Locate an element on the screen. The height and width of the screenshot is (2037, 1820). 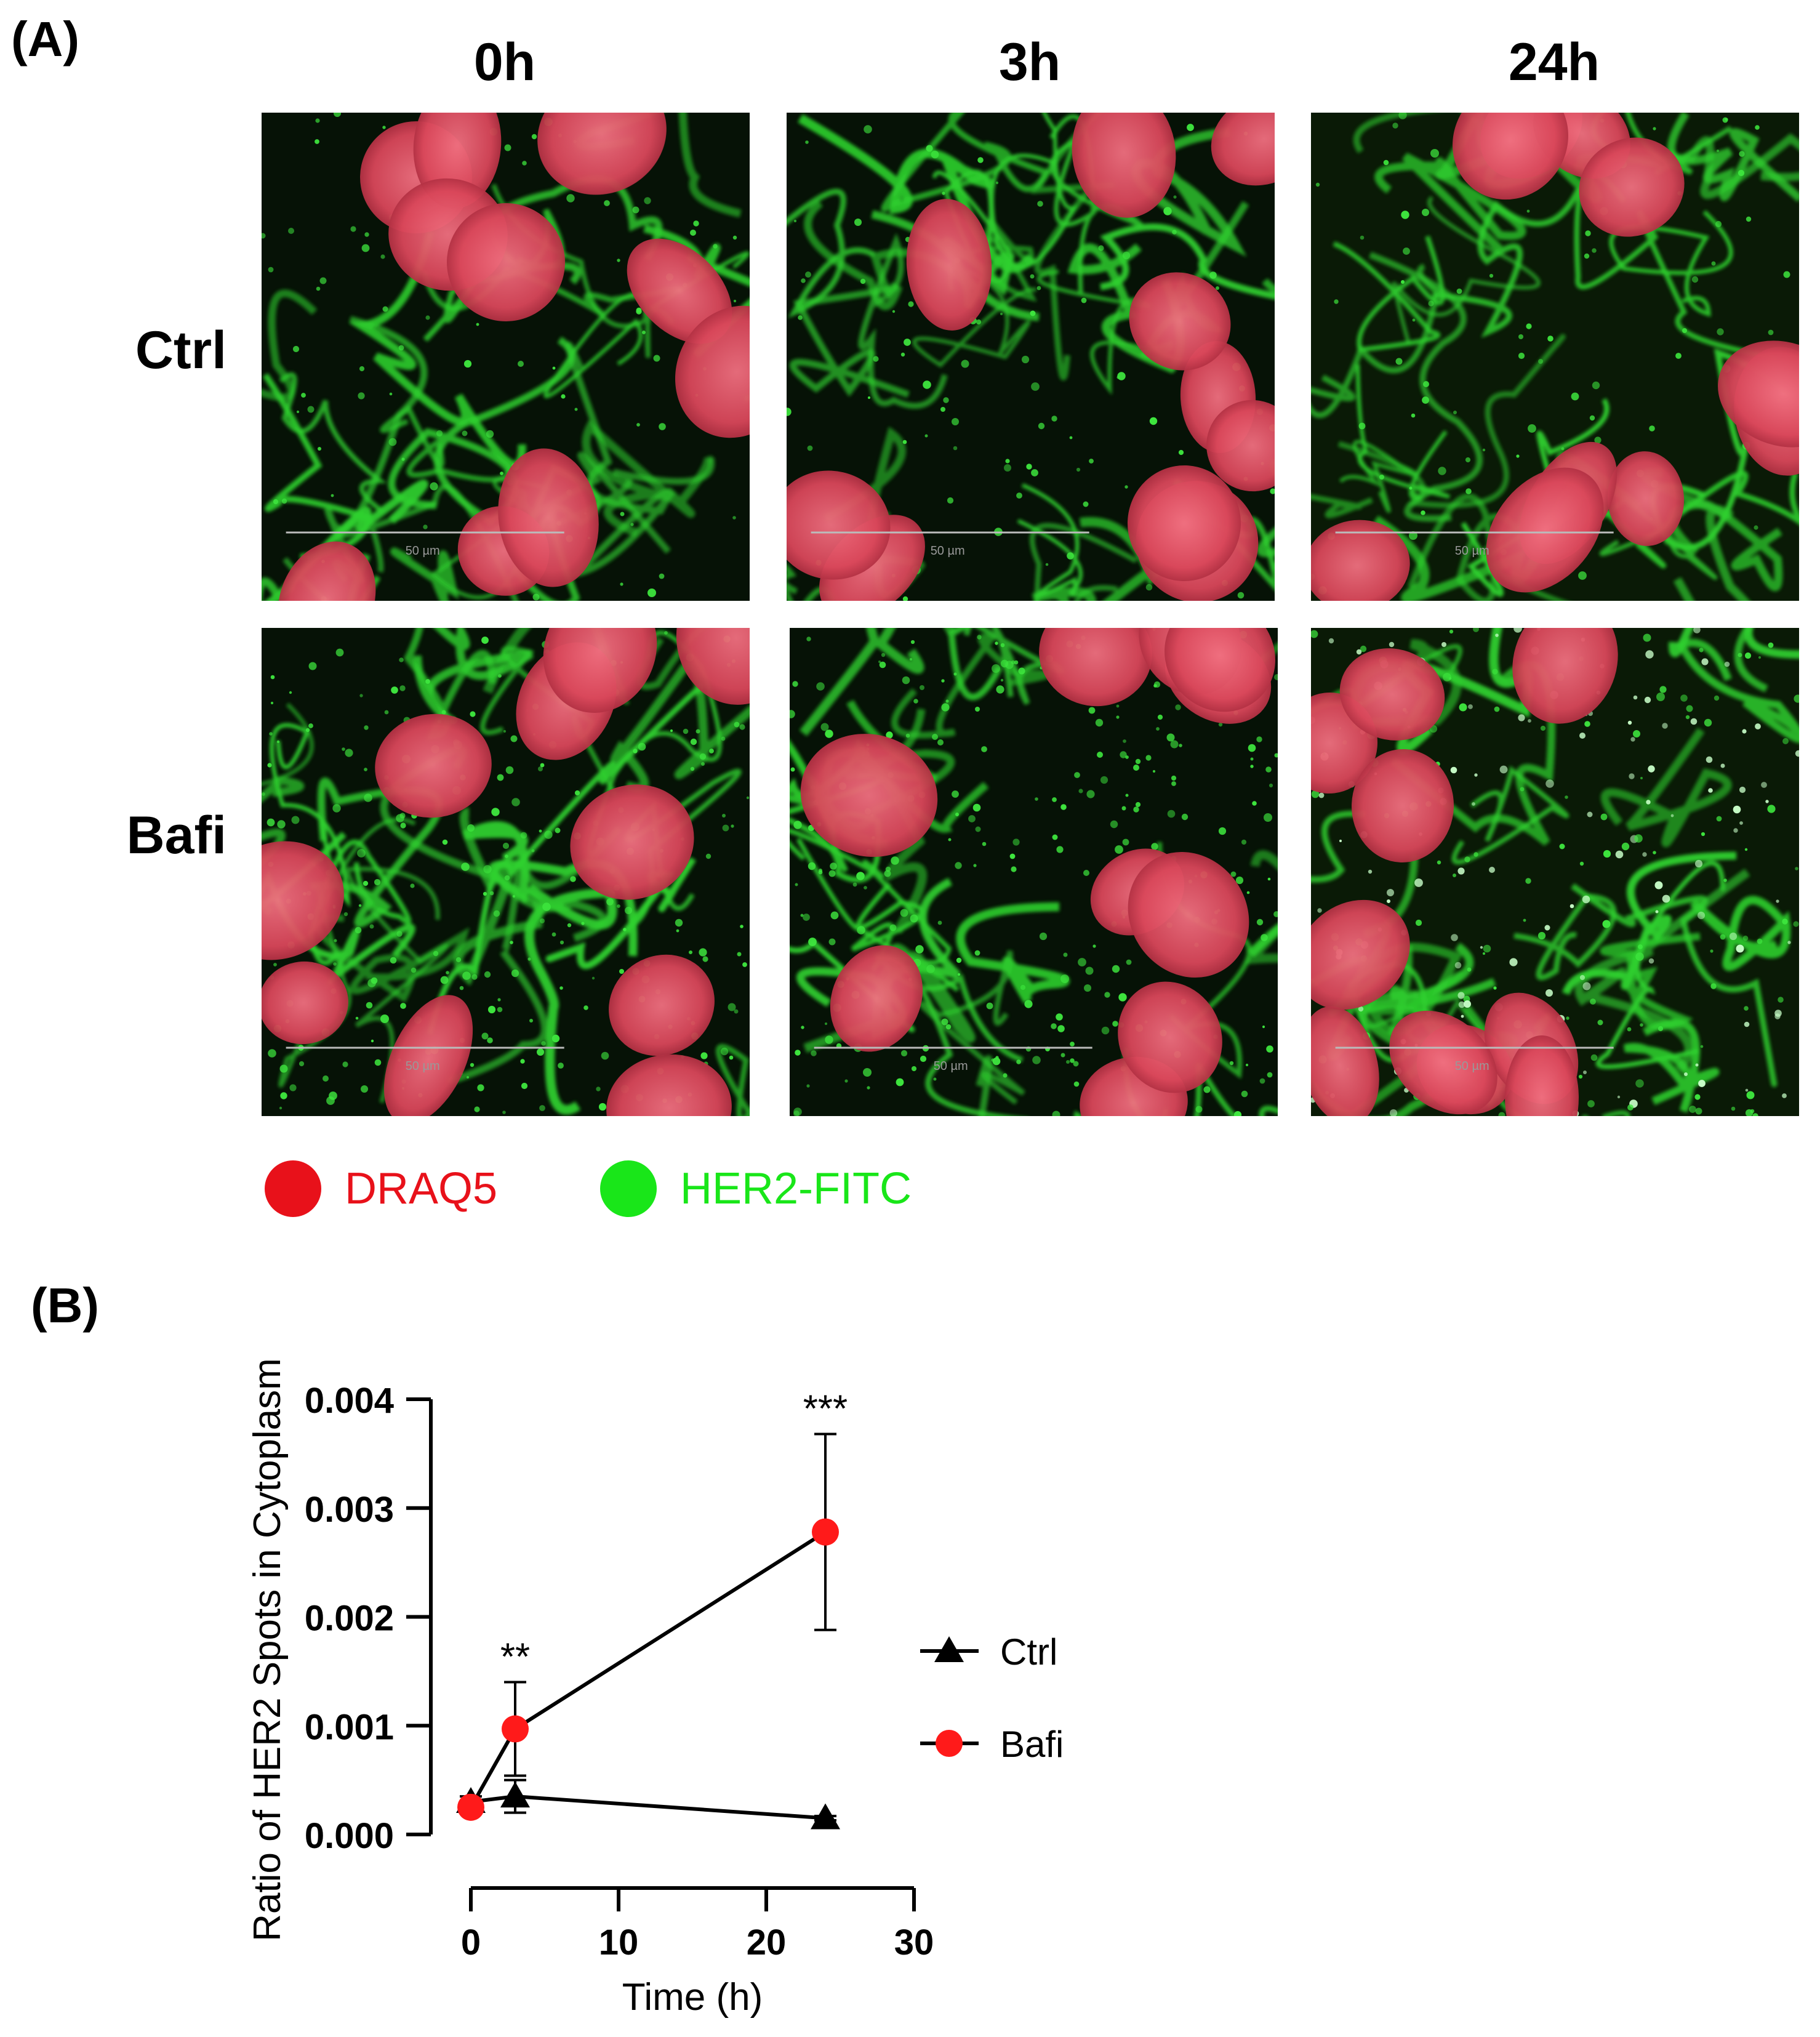
legend-marker-ctrl is located at coordinates (949, 1649).